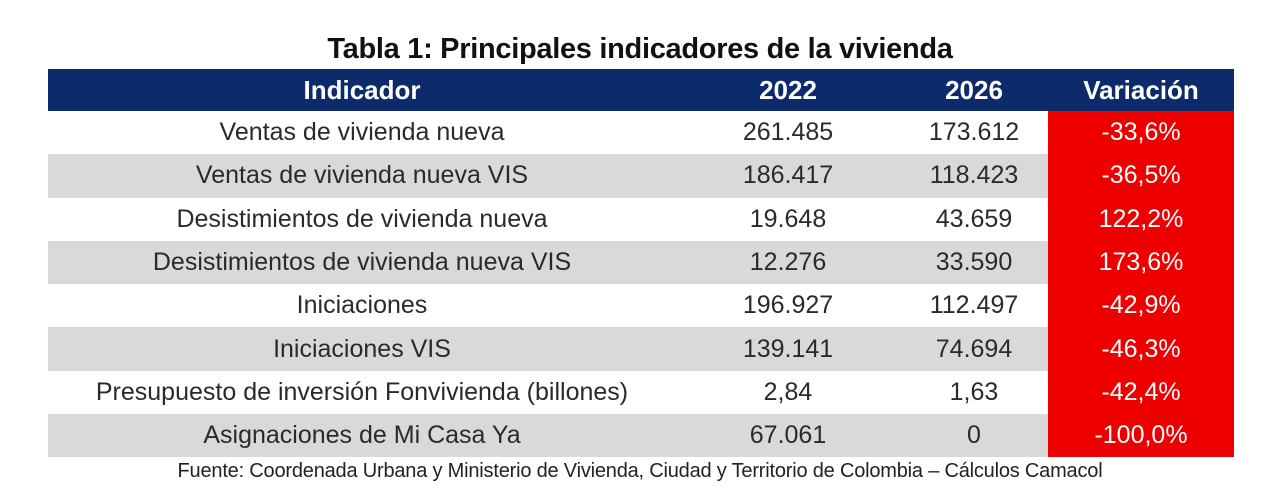 This screenshot has height=489, width=1280. Describe the element at coordinates (1141, 392) in the screenshot. I see `variation-cell: -42,4%` at that location.